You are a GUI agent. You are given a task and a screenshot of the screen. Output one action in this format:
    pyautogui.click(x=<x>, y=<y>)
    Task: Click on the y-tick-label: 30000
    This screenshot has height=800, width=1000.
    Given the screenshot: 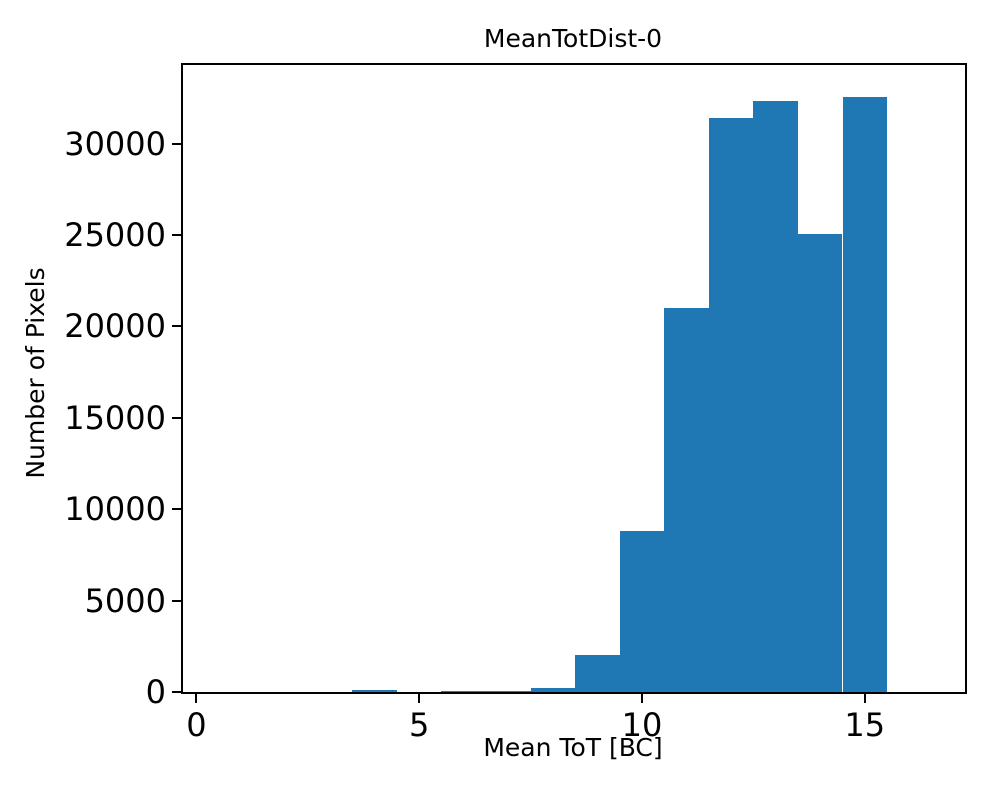 What is the action you would take?
    pyautogui.click(x=115, y=143)
    